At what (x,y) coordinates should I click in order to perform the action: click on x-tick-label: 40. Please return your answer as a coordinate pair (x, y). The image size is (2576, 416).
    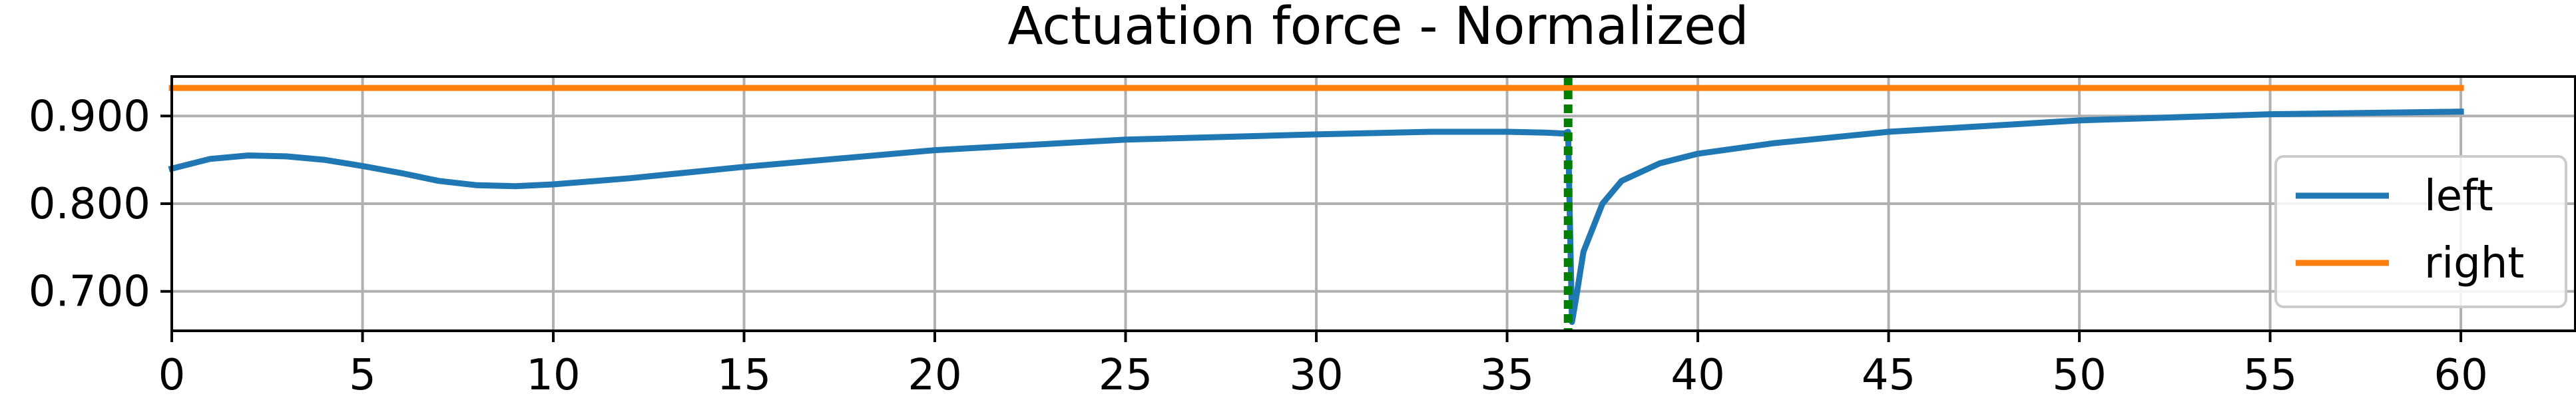
    Looking at the image, I should click on (1698, 375).